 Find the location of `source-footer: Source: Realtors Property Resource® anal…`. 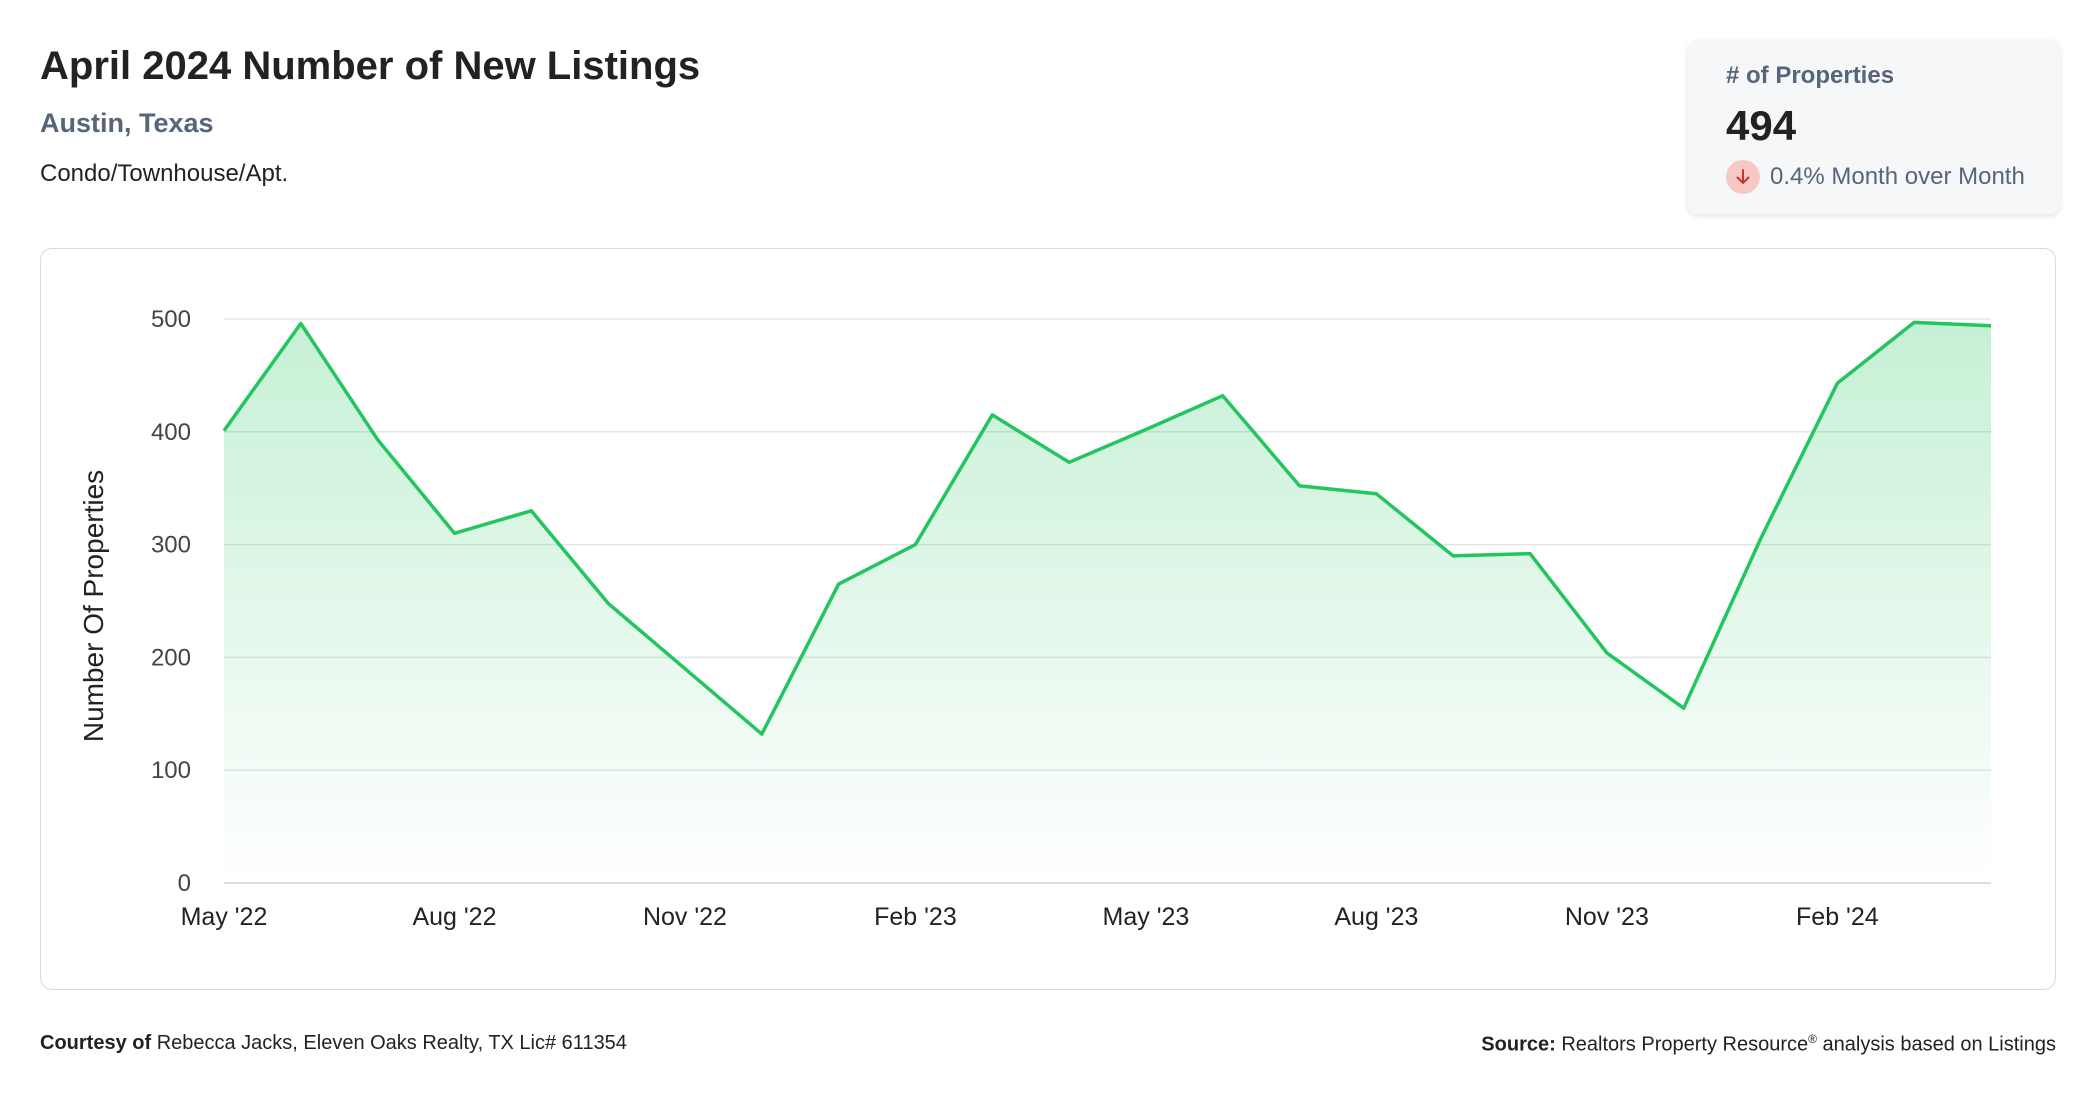

source-footer: Source: Realtors Property Resource® anal… is located at coordinates (1768, 1044).